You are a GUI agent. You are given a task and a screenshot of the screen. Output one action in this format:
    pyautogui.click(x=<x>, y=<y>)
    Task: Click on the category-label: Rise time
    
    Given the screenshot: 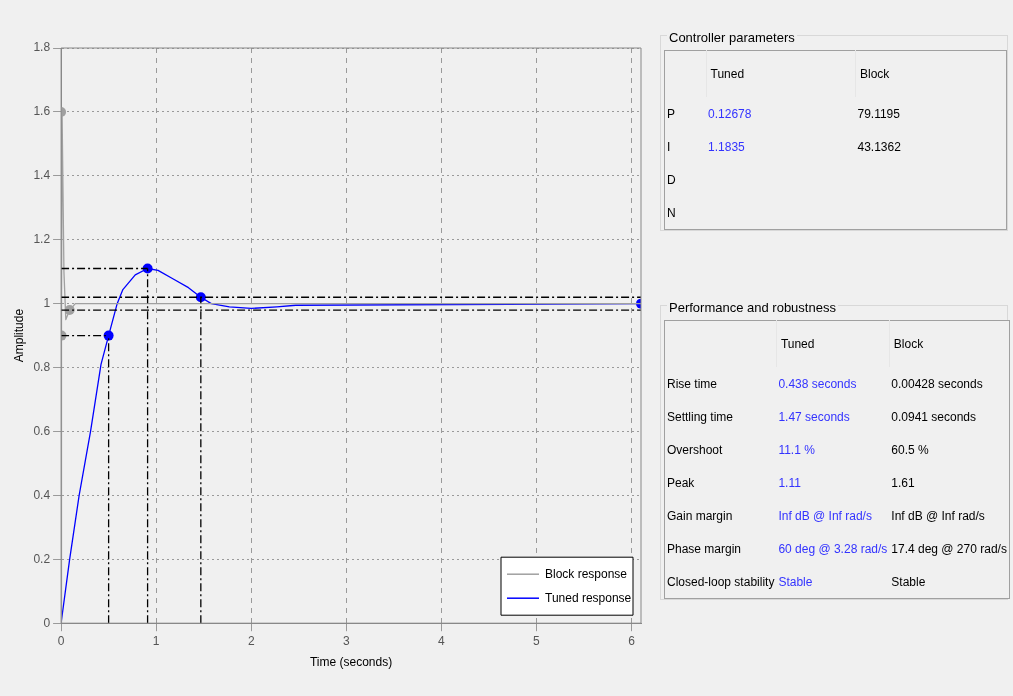 What is the action you would take?
    pyautogui.click(x=692, y=384)
    